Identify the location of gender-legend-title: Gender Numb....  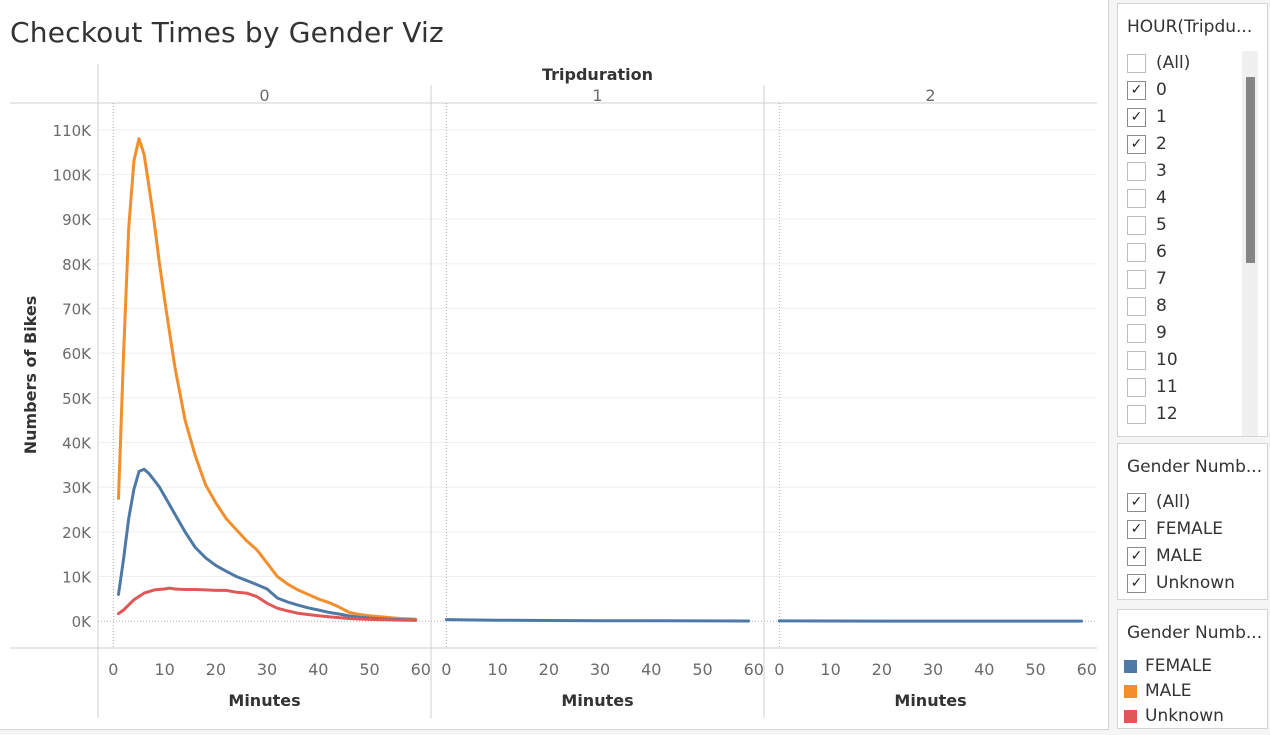
(1195, 633).